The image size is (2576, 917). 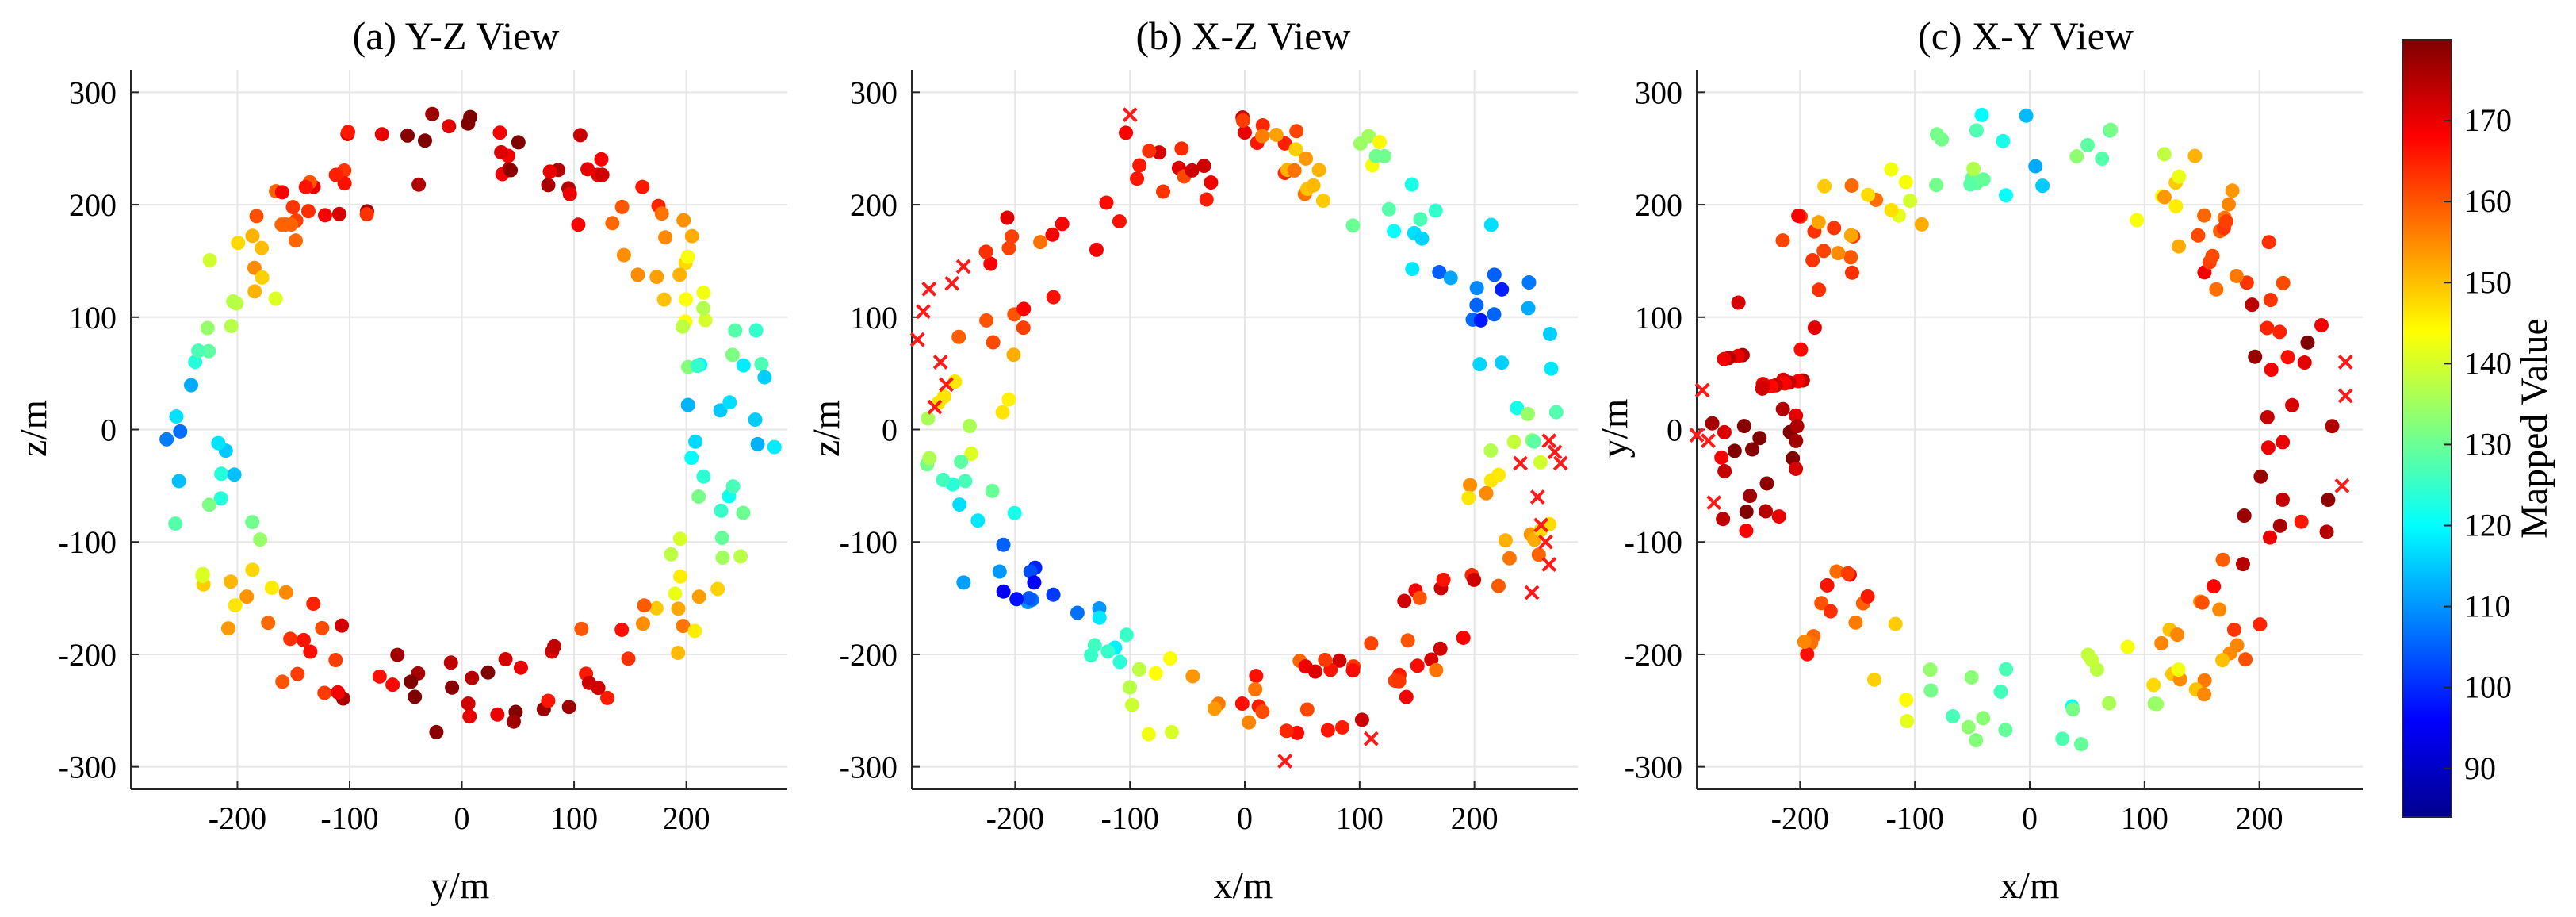 What do you see at coordinates (2480, 768) in the screenshot?
I see `colorbar-tick-label: 90` at bounding box center [2480, 768].